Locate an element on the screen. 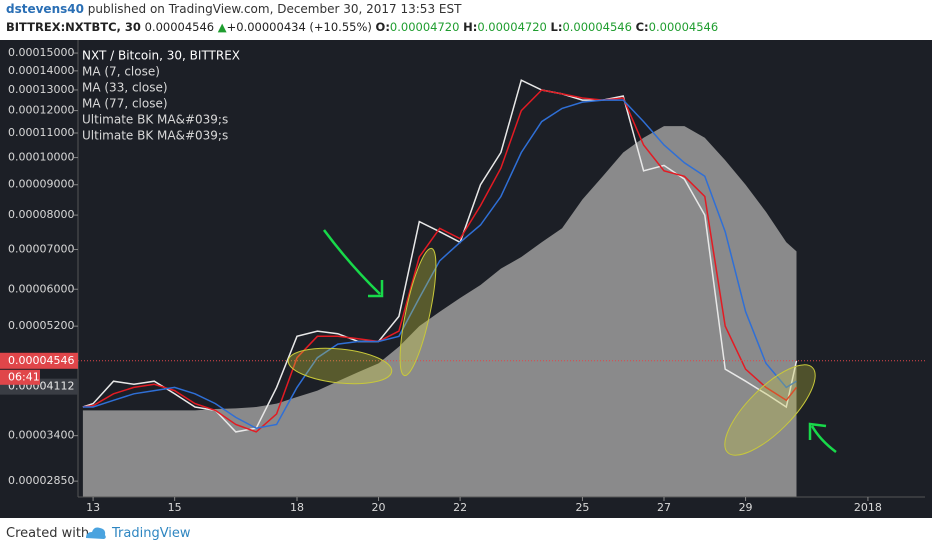 Image resolution: width=932 pixels, height=550 pixels. y-tick-label: 0.00010000 is located at coordinates (41, 157).